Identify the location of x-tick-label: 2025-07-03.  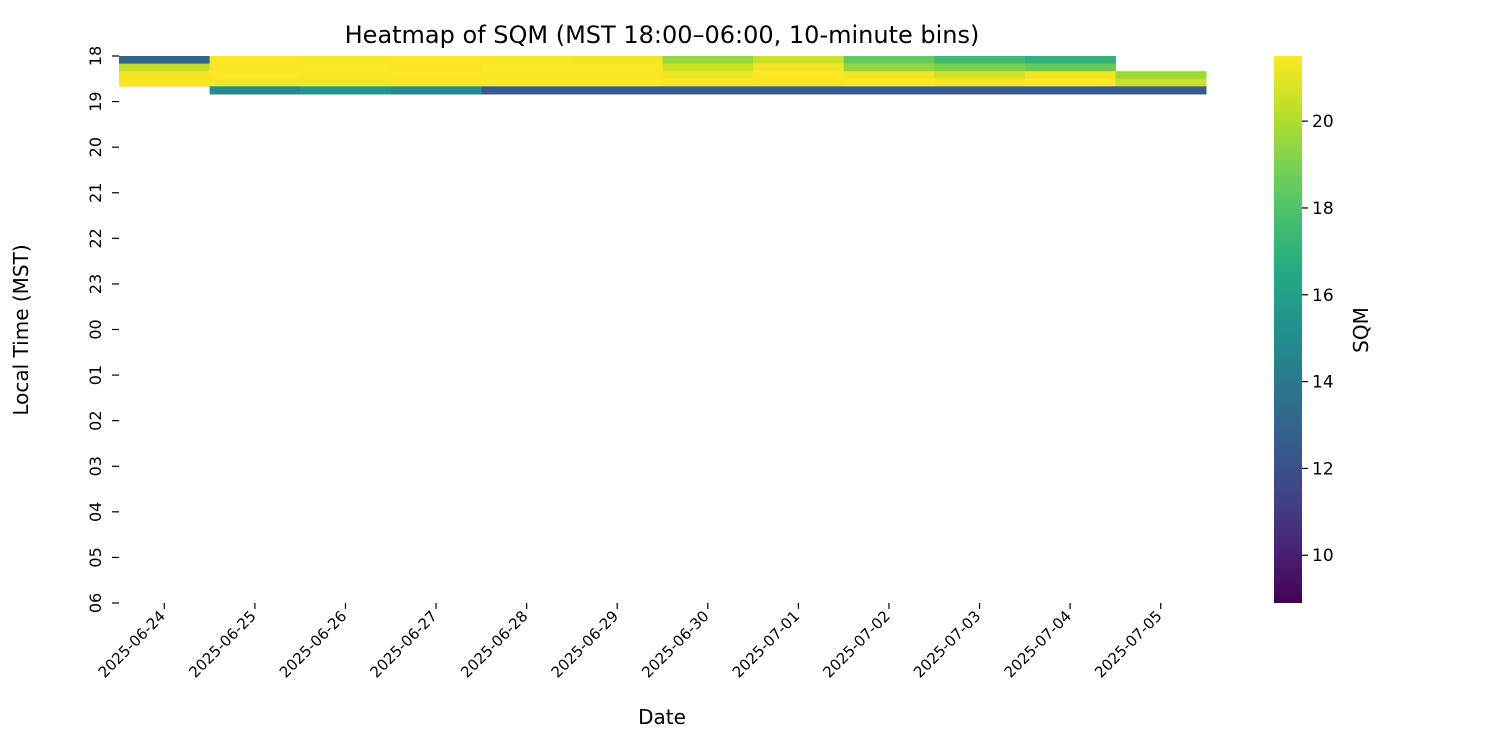
(947, 644).